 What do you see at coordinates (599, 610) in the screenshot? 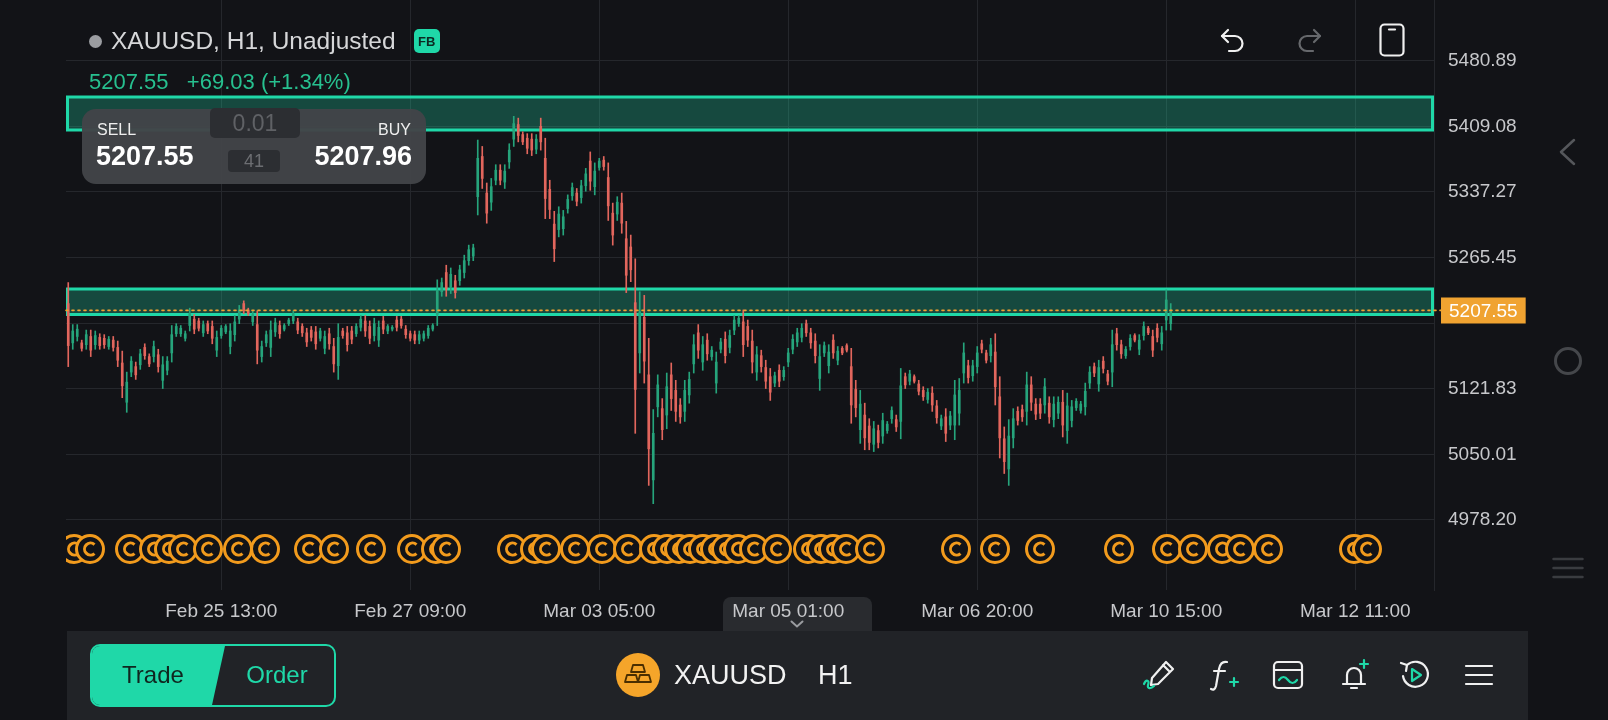
I see `x-tick-label: Mar 03 05:00` at bounding box center [599, 610].